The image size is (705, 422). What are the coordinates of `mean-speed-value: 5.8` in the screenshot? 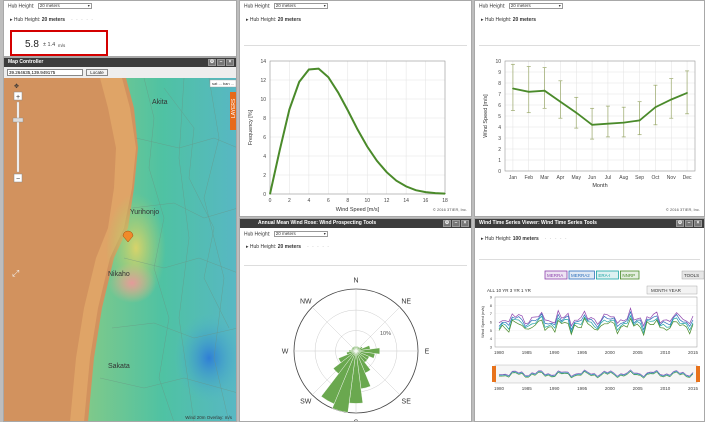 It's located at (32, 44).